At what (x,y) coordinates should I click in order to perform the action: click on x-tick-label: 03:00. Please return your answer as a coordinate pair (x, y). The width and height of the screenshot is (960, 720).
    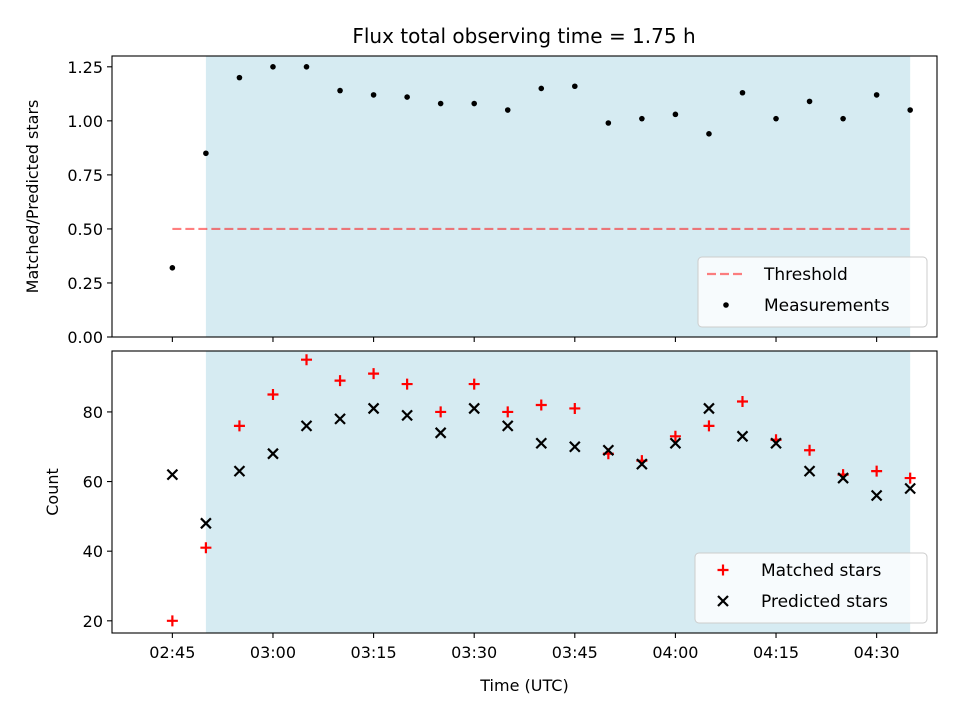
    Looking at the image, I should click on (273, 652).